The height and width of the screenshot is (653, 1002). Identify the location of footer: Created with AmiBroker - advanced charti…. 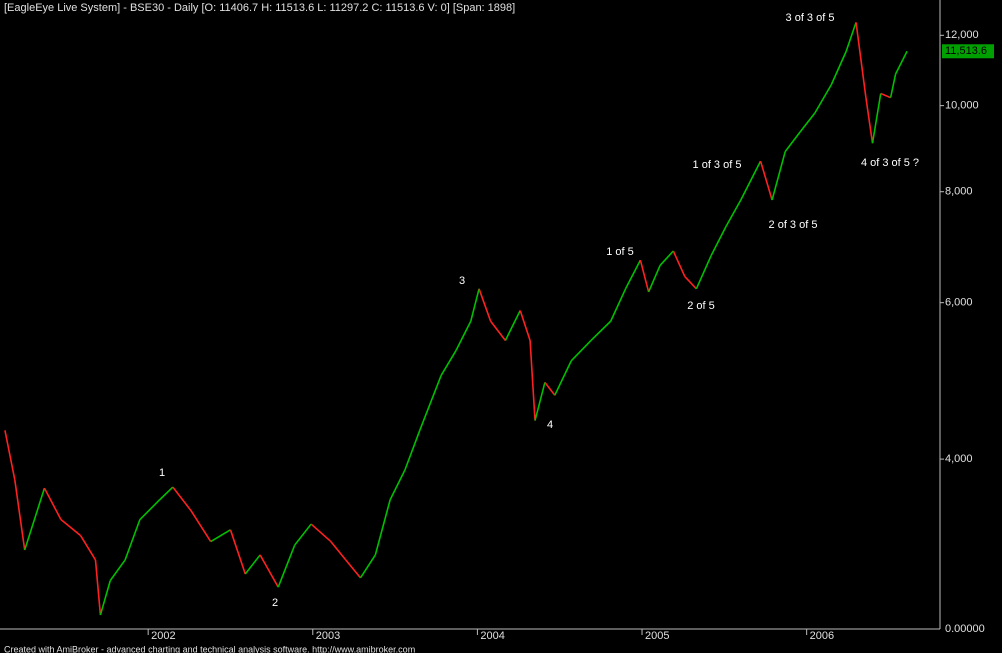
(209, 648).